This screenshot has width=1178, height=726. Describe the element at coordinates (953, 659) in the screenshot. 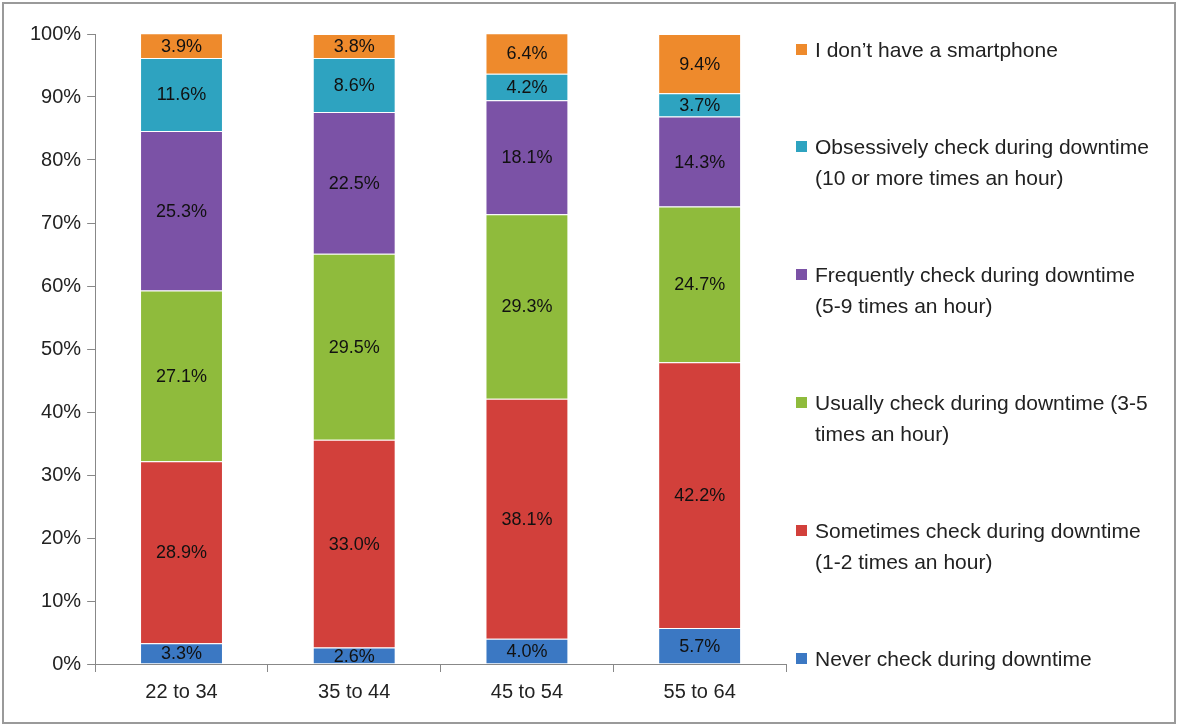

I see `legend-label: Never check during downtime` at that location.